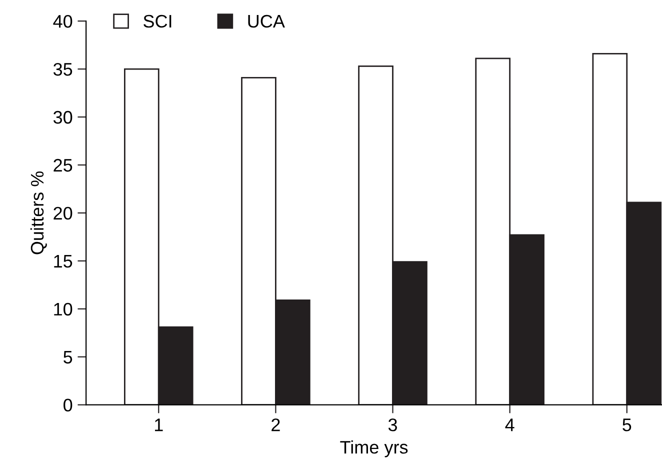 This screenshot has width=662, height=468. Describe the element at coordinates (62, 69) in the screenshot. I see `y-tick-label: 35` at that location.